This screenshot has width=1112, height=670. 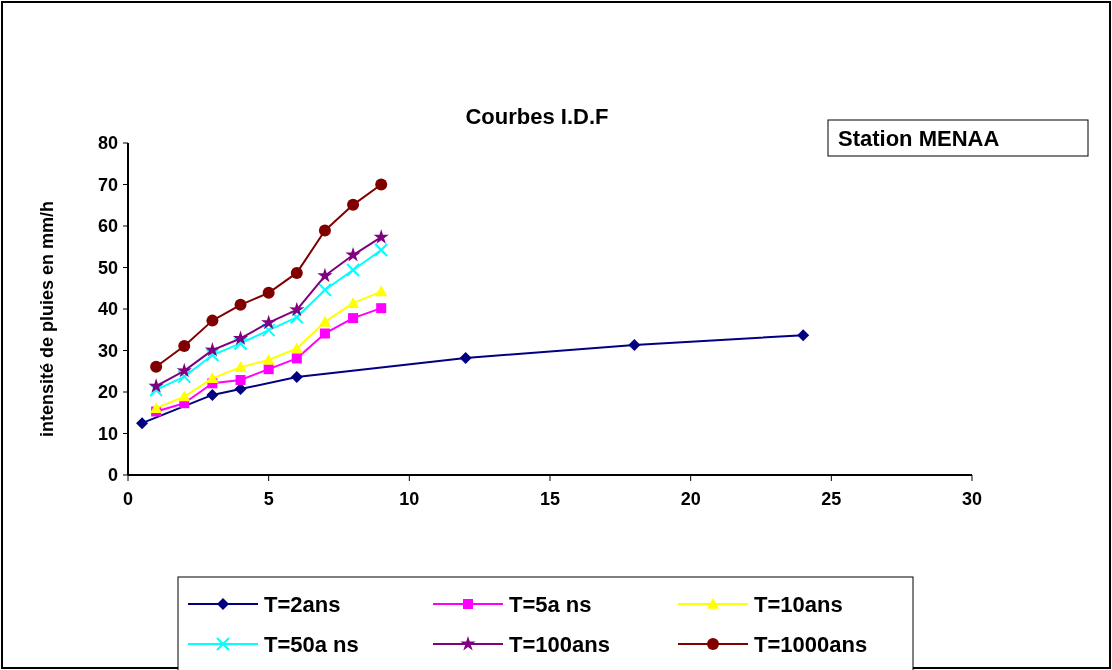 I want to click on y-tick-label: 70, so click(x=107, y=184).